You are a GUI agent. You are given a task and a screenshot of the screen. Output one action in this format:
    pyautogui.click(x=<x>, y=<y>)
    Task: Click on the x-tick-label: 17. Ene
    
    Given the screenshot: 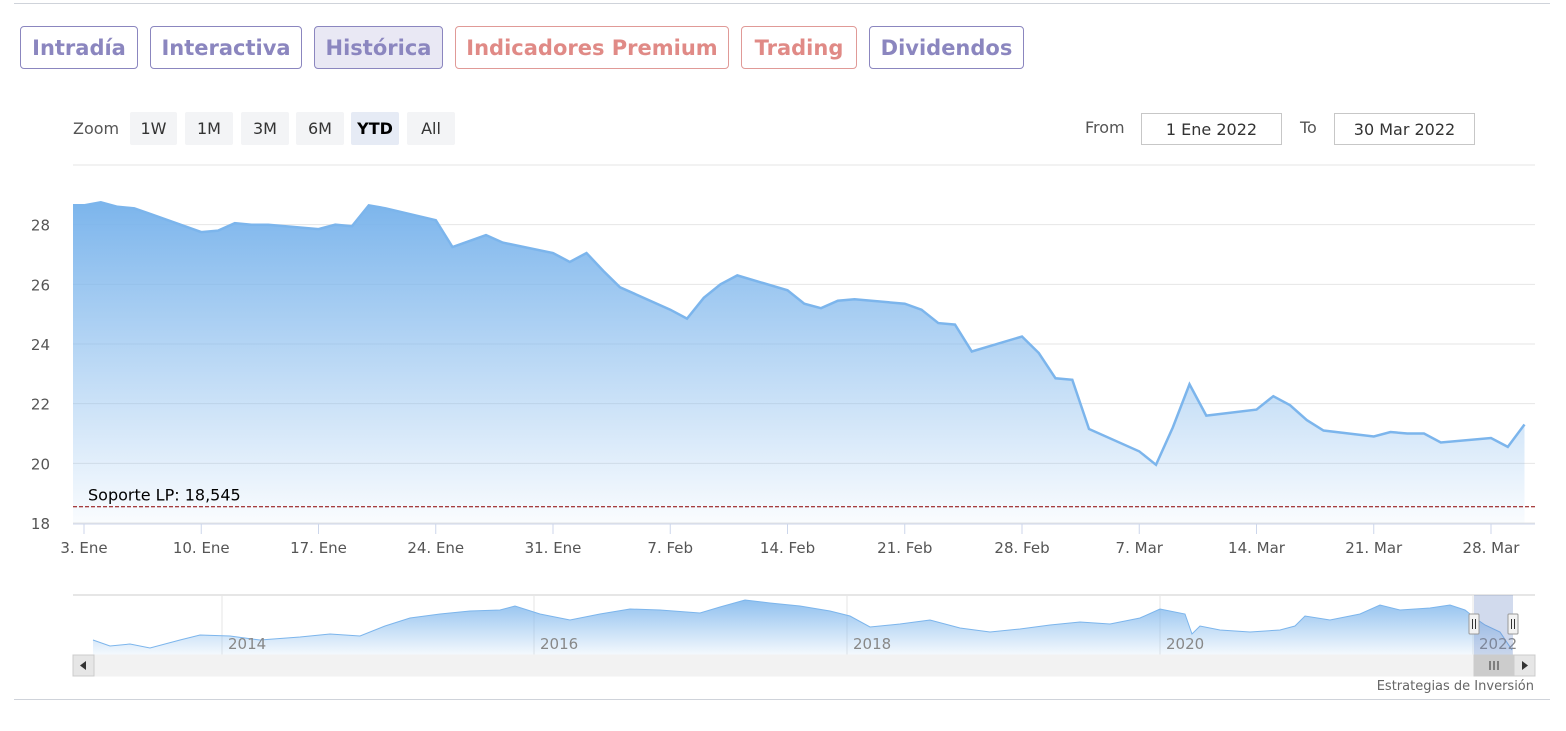 What is the action you would take?
    pyautogui.click(x=318, y=548)
    